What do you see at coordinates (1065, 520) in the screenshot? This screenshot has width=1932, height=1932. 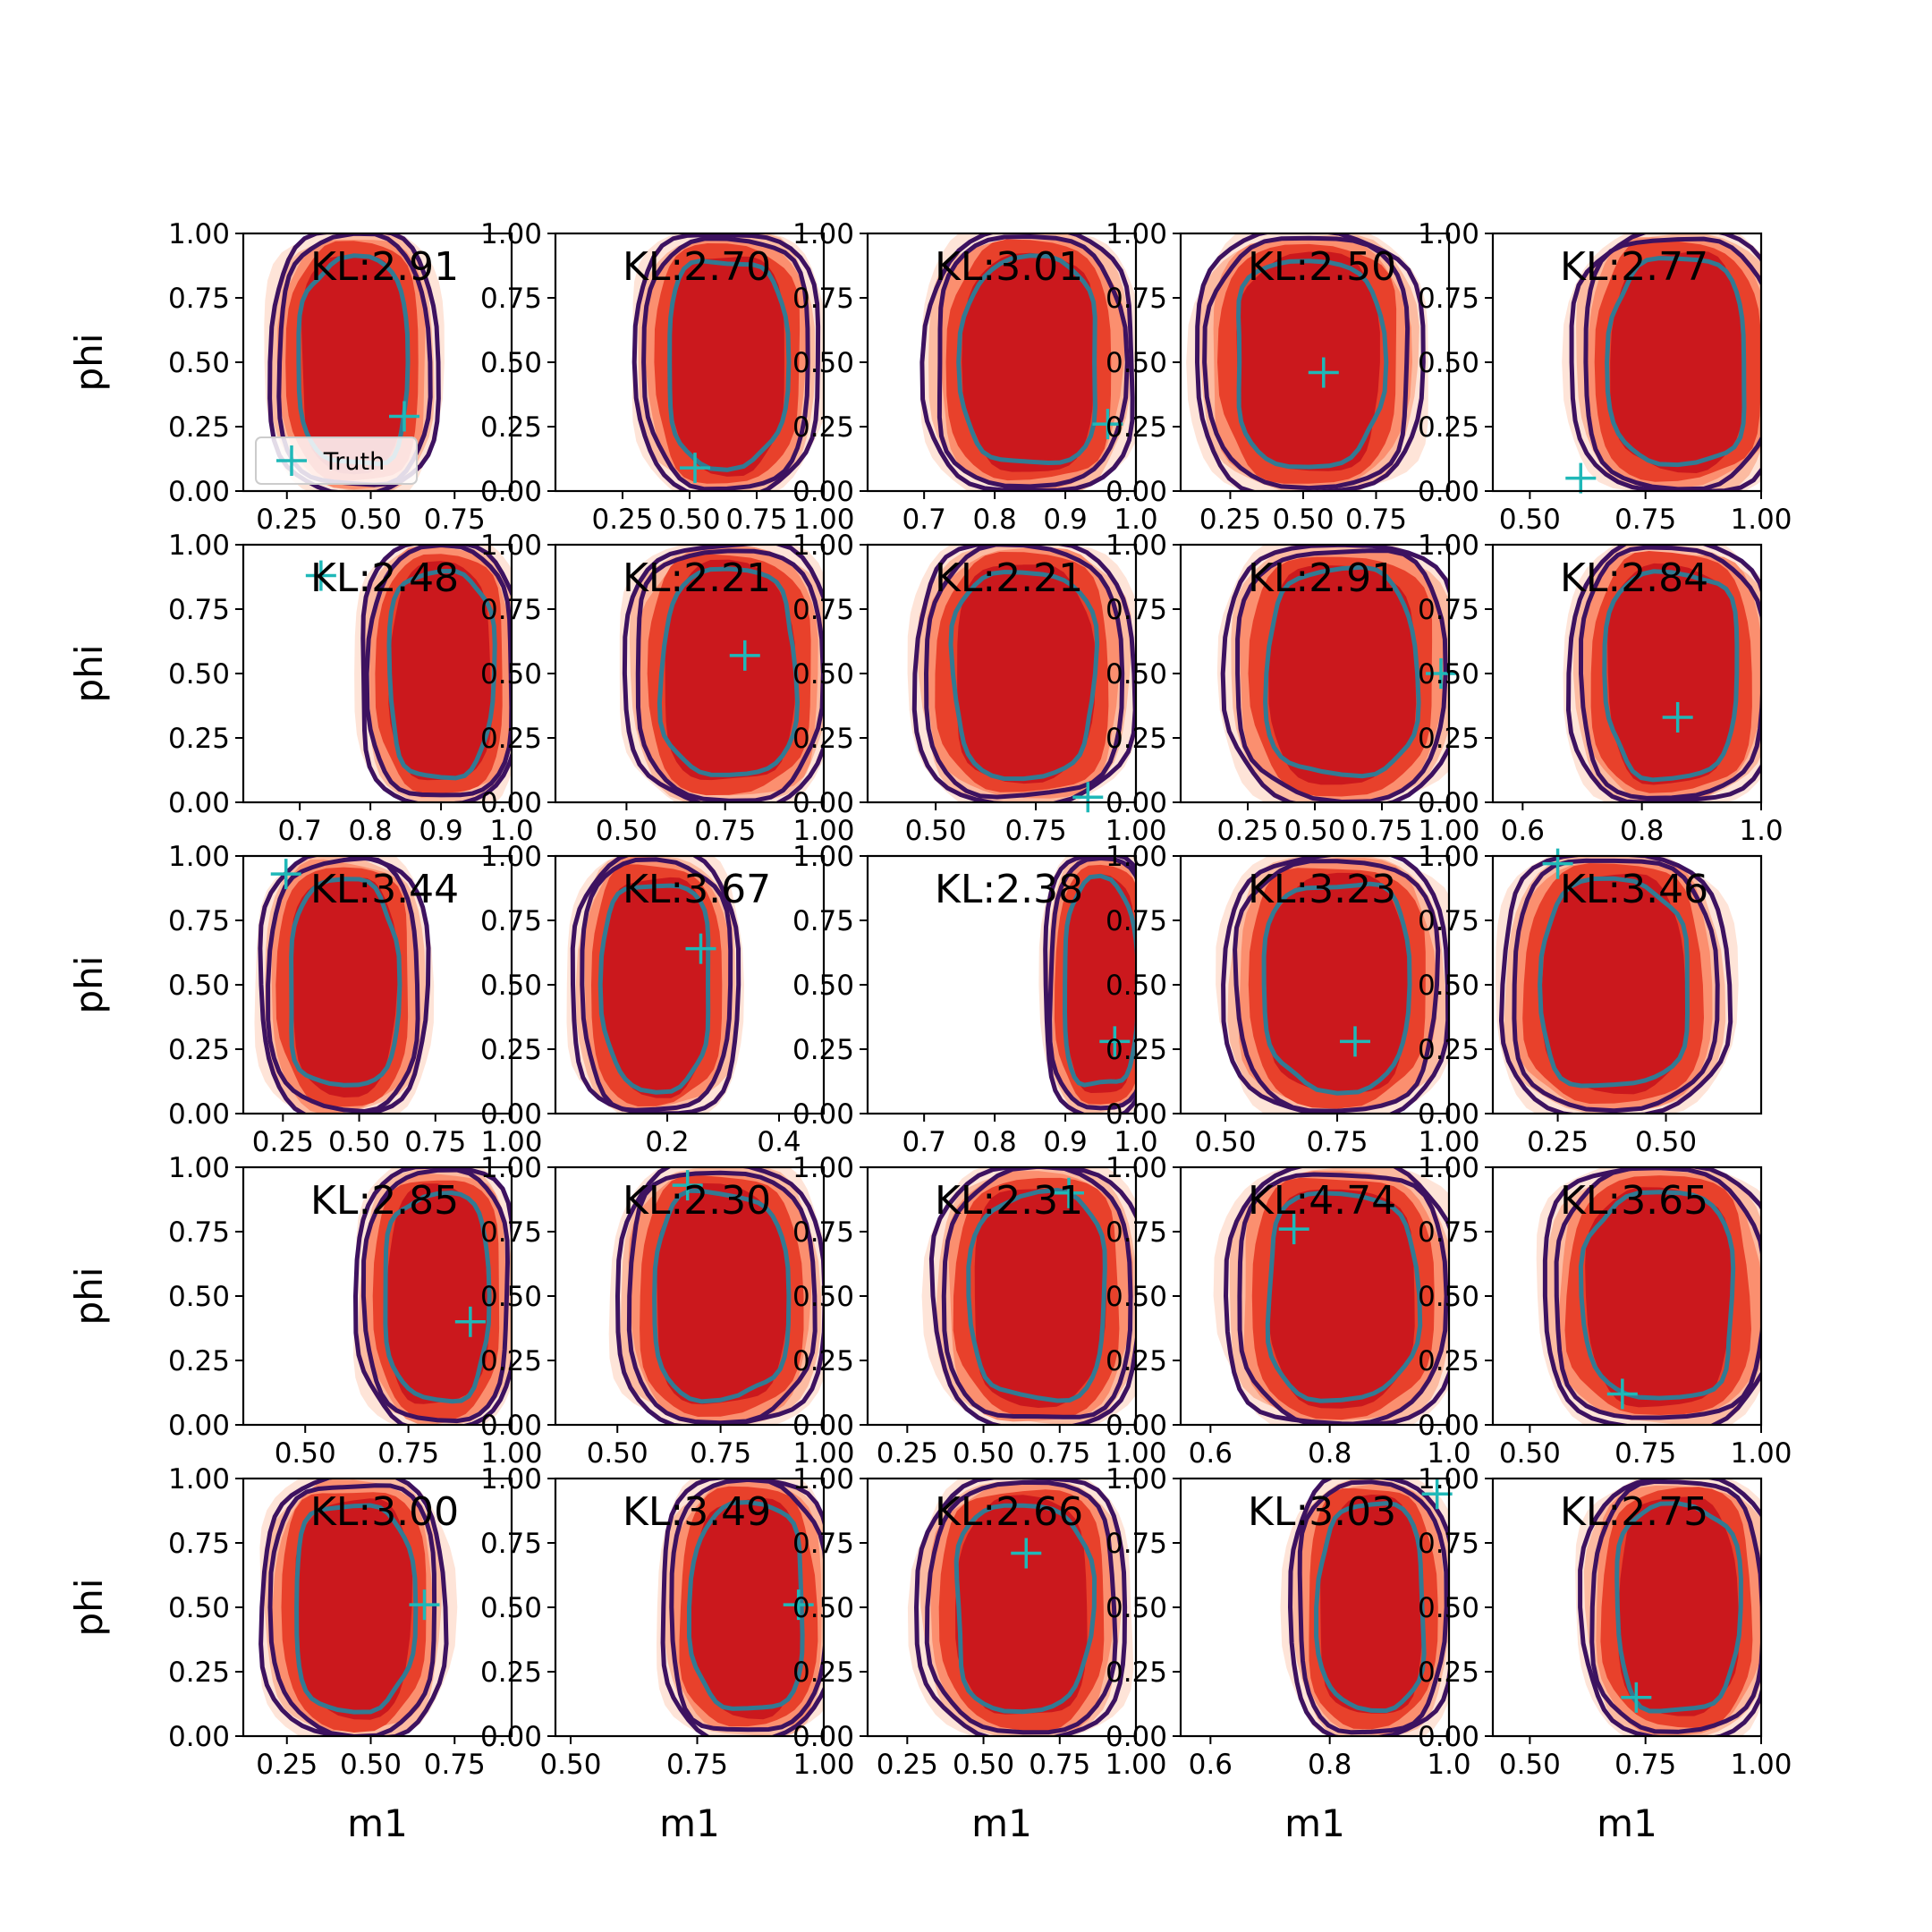 I see `x-tick-label: 0.9` at bounding box center [1065, 520].